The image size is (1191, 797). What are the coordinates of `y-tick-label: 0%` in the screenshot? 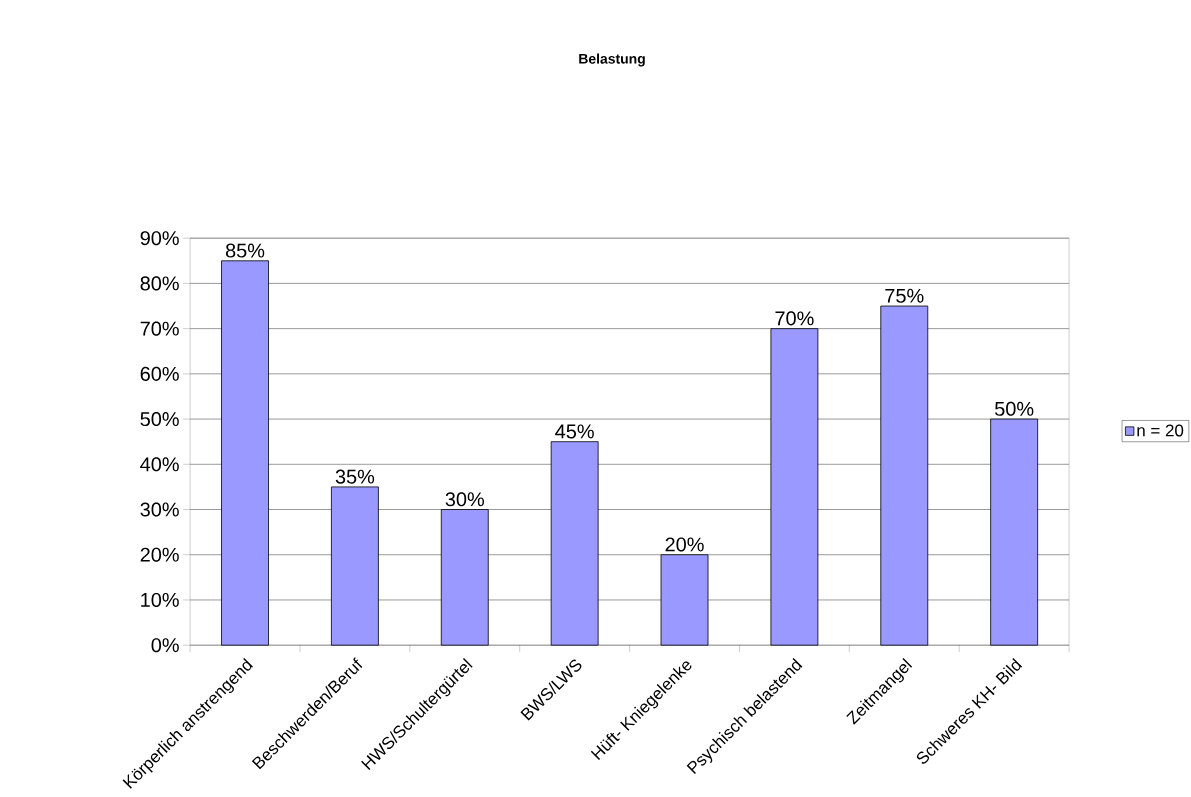 It's located at (165, 645).